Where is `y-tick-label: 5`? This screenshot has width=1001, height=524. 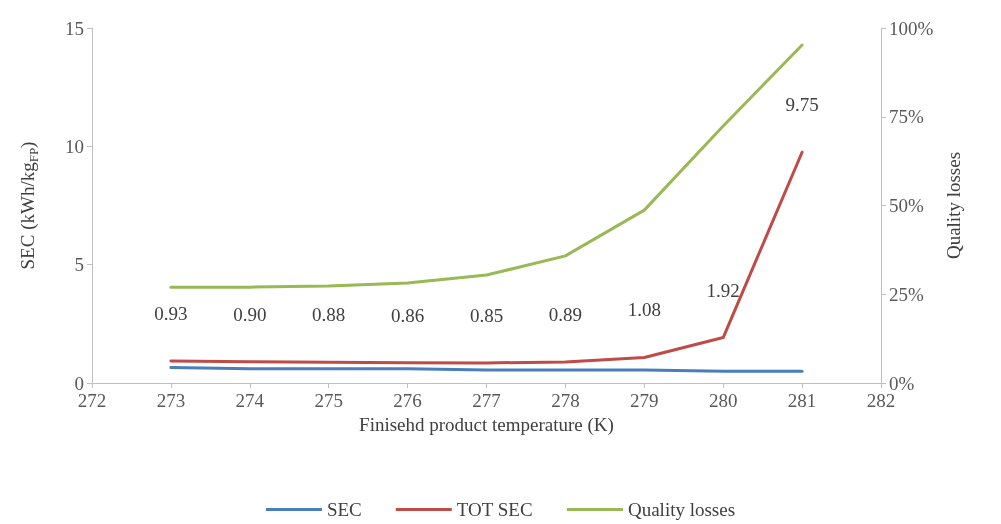 y-tick-label: 5 is located at coordinates (79, 265).